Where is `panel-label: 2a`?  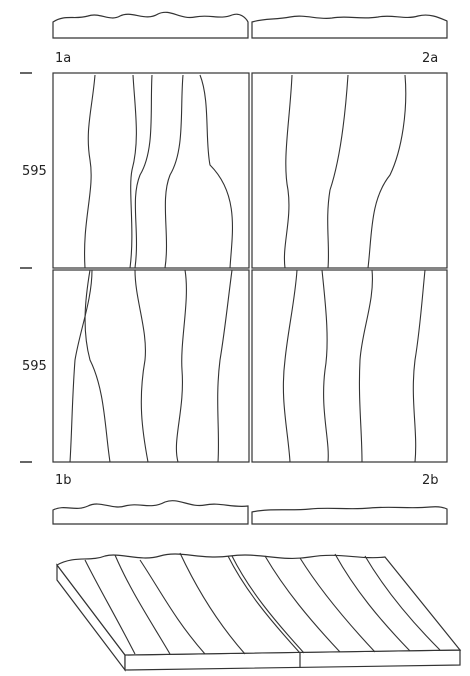 panel-label: 2a is located at coordinates (430, 58).